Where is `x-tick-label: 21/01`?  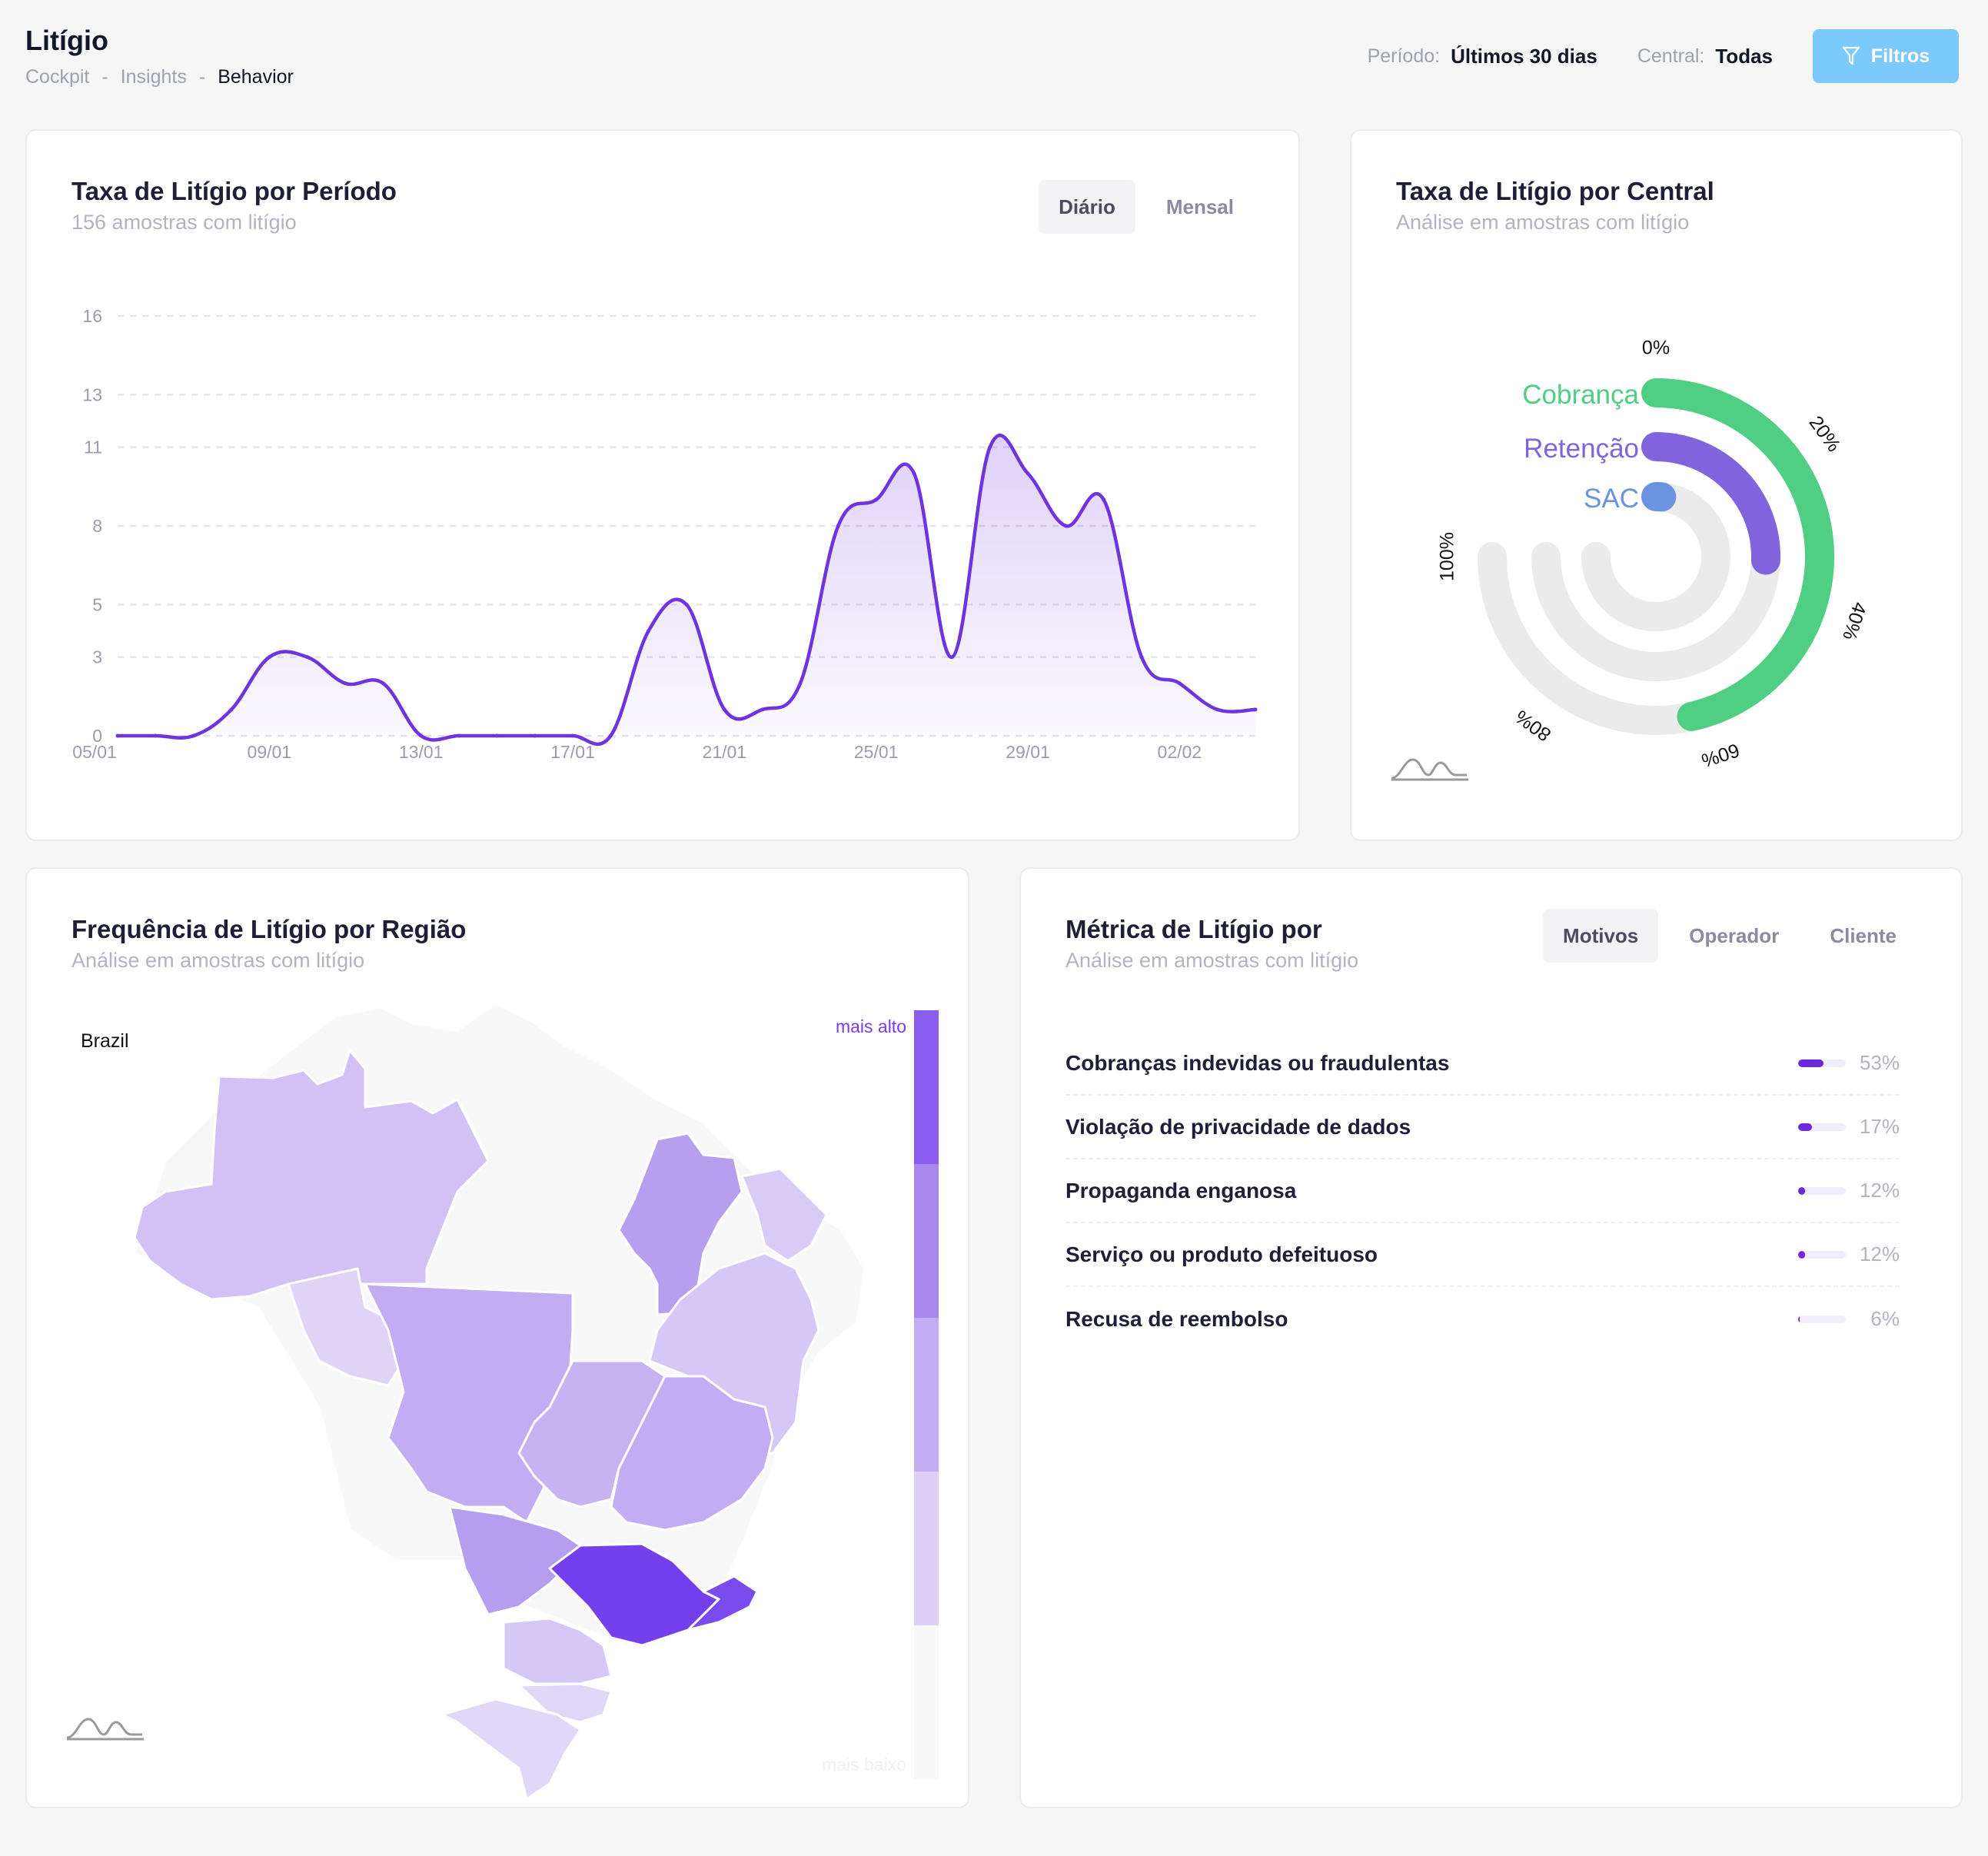 x-tick-label: 21/01 is located at coordinates (725, 752).